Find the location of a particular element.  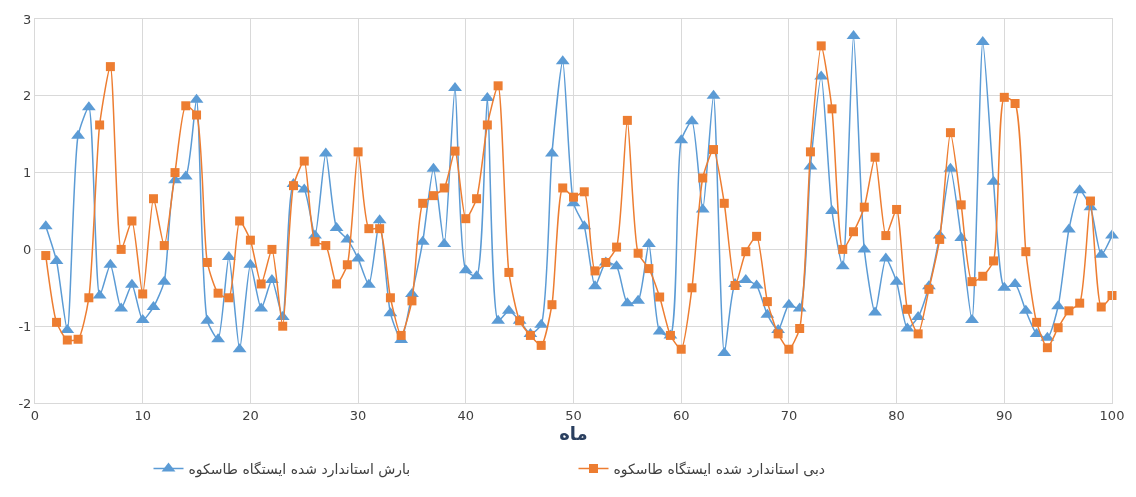

y-tick-label: 1 is located at coordinates (27, 173).